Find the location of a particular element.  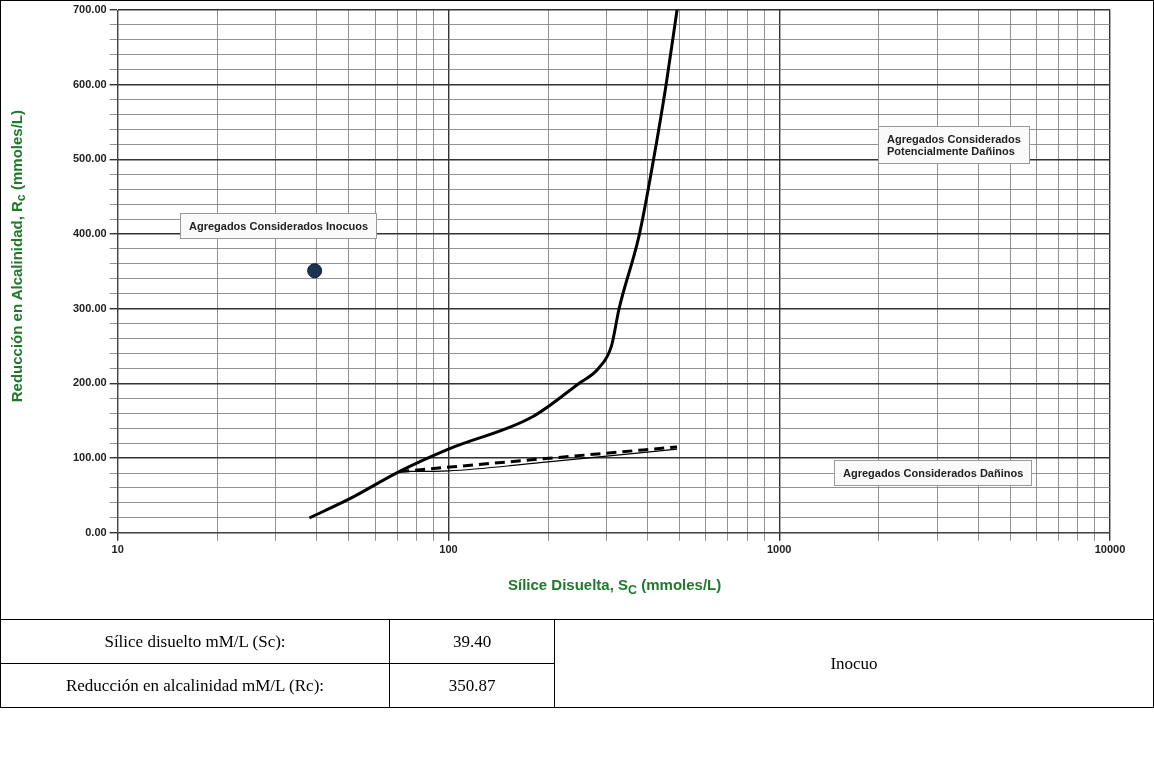

text: 39.40 is located at coordinates (472, 641).